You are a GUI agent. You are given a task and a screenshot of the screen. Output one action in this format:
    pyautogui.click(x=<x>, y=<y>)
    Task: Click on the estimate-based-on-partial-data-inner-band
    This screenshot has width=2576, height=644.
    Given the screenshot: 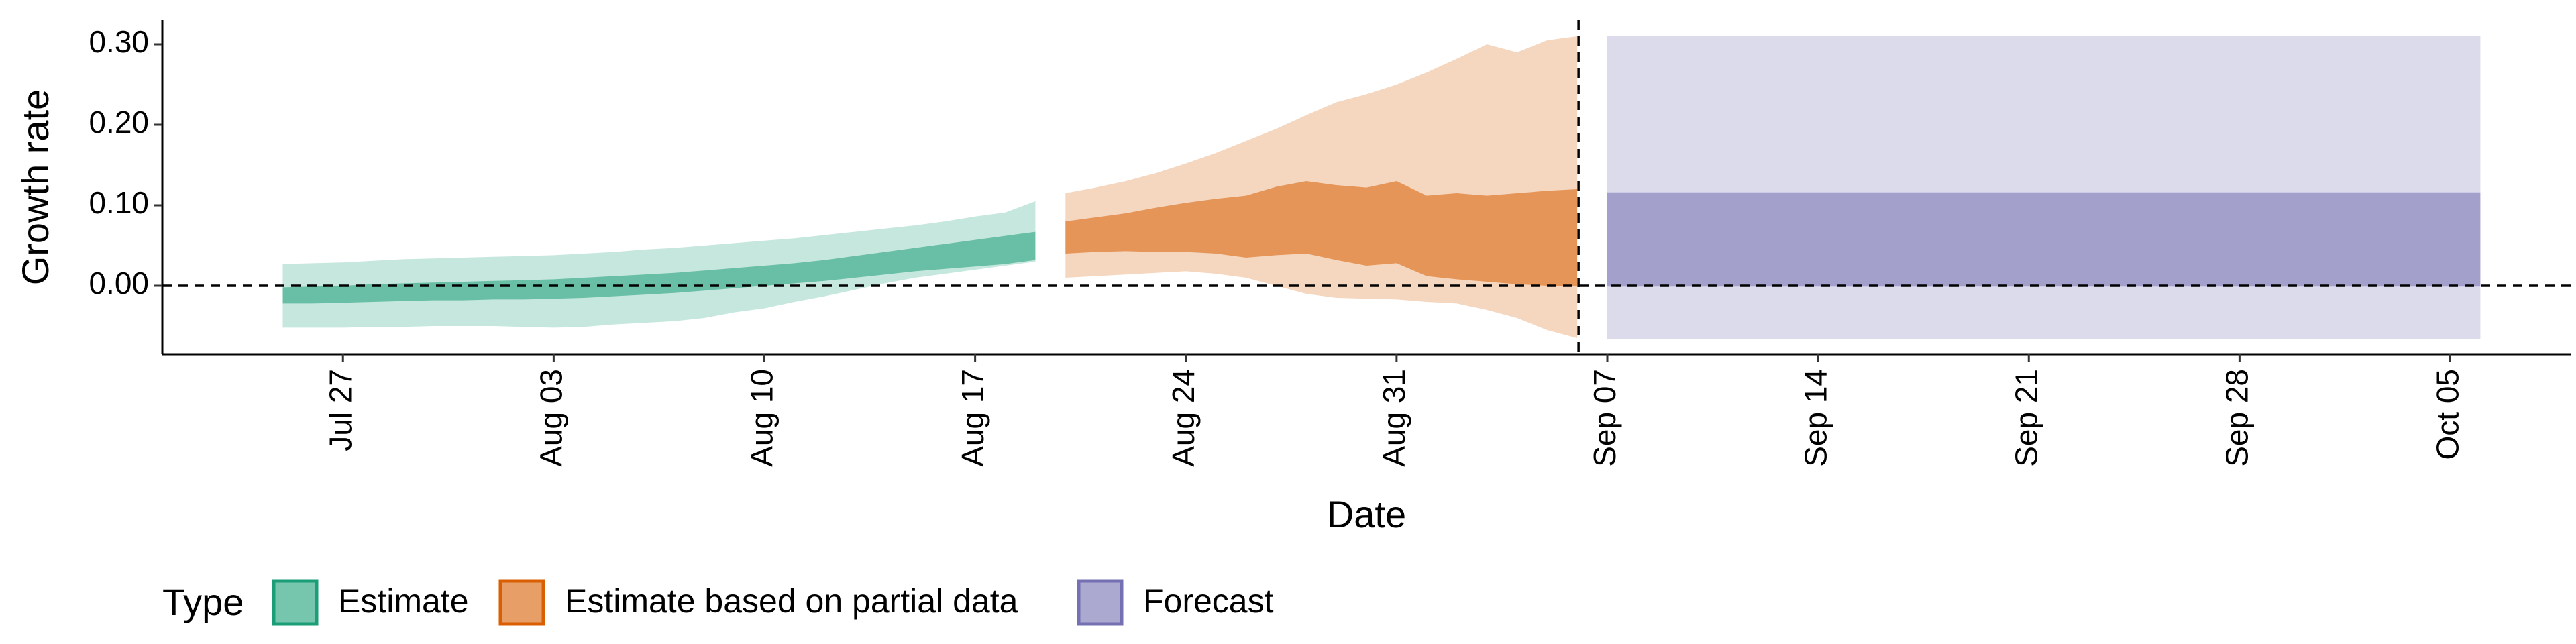 What is the action you would take?
    pyautogui.click(x=1321, y=233)
    